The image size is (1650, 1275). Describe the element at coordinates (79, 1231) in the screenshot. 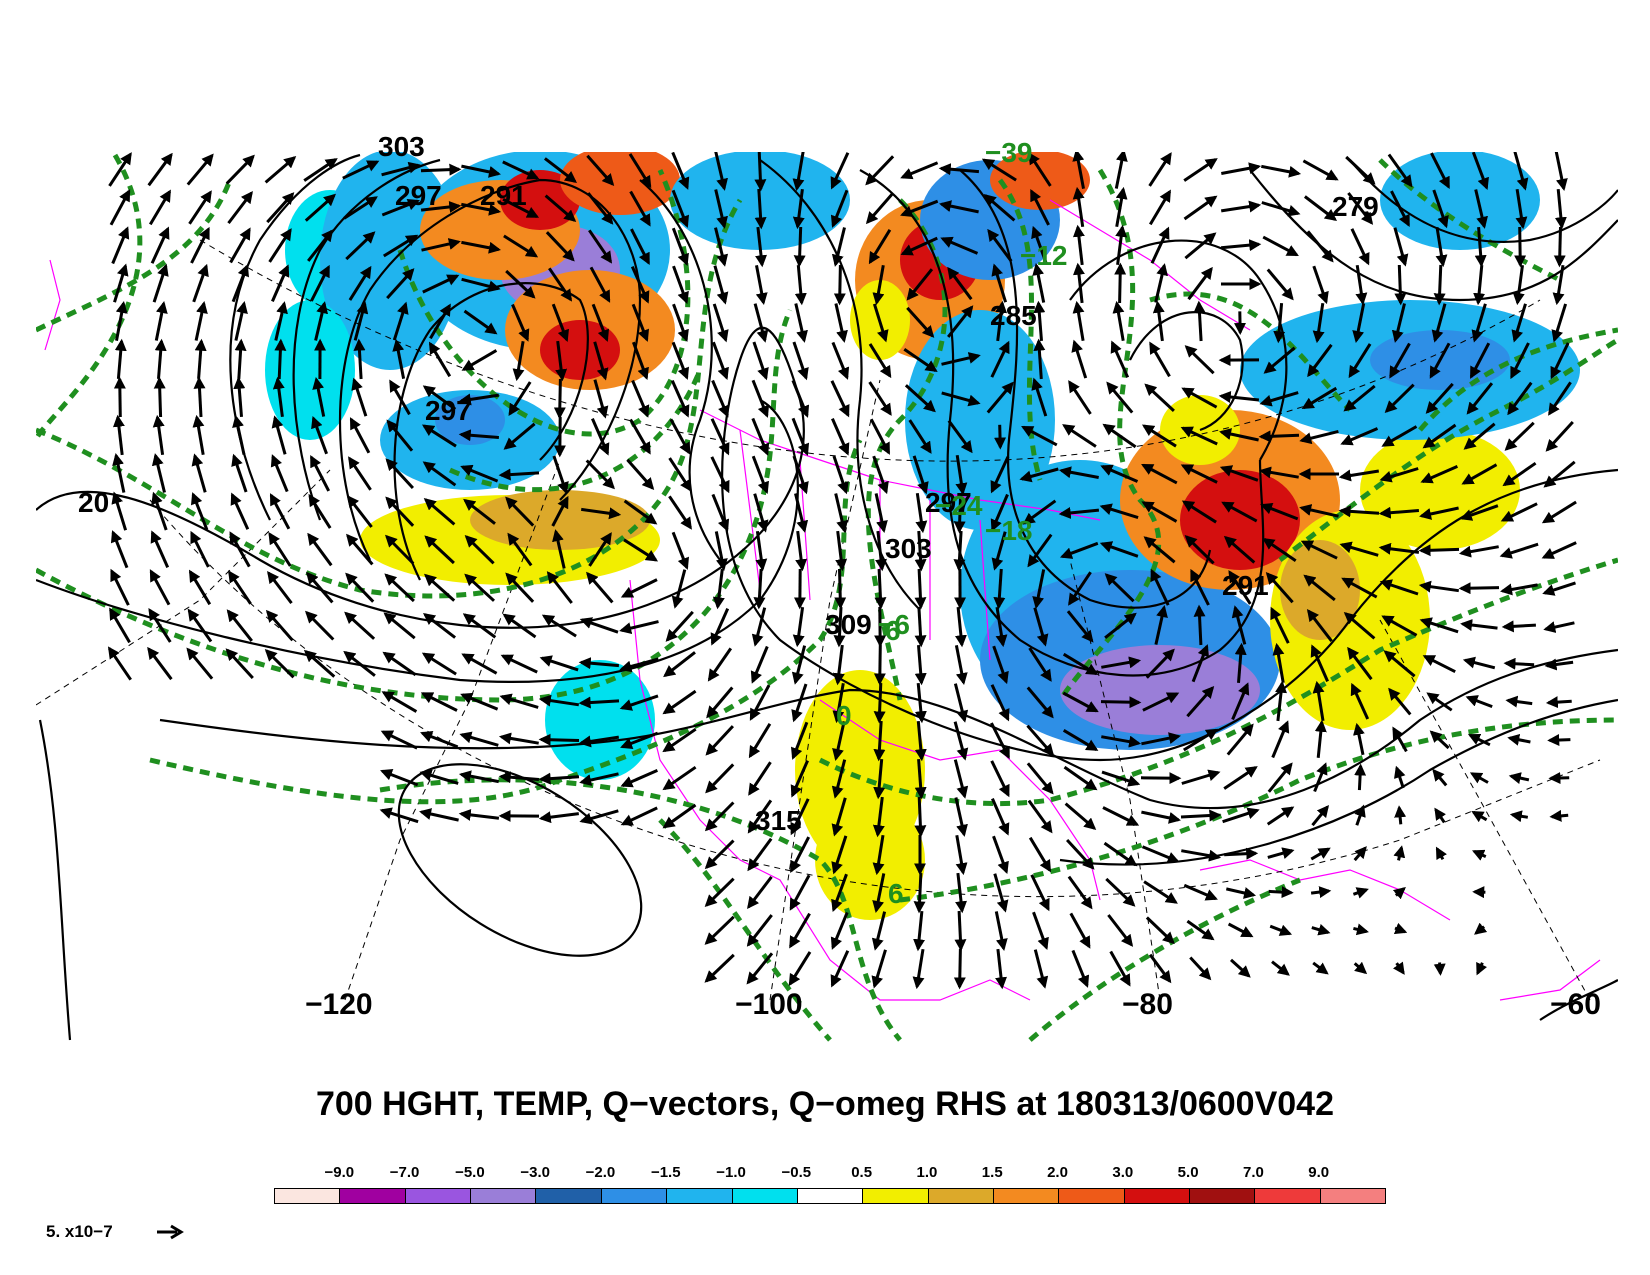

I see `vector-scale-label: 5. x10−7` at that location.